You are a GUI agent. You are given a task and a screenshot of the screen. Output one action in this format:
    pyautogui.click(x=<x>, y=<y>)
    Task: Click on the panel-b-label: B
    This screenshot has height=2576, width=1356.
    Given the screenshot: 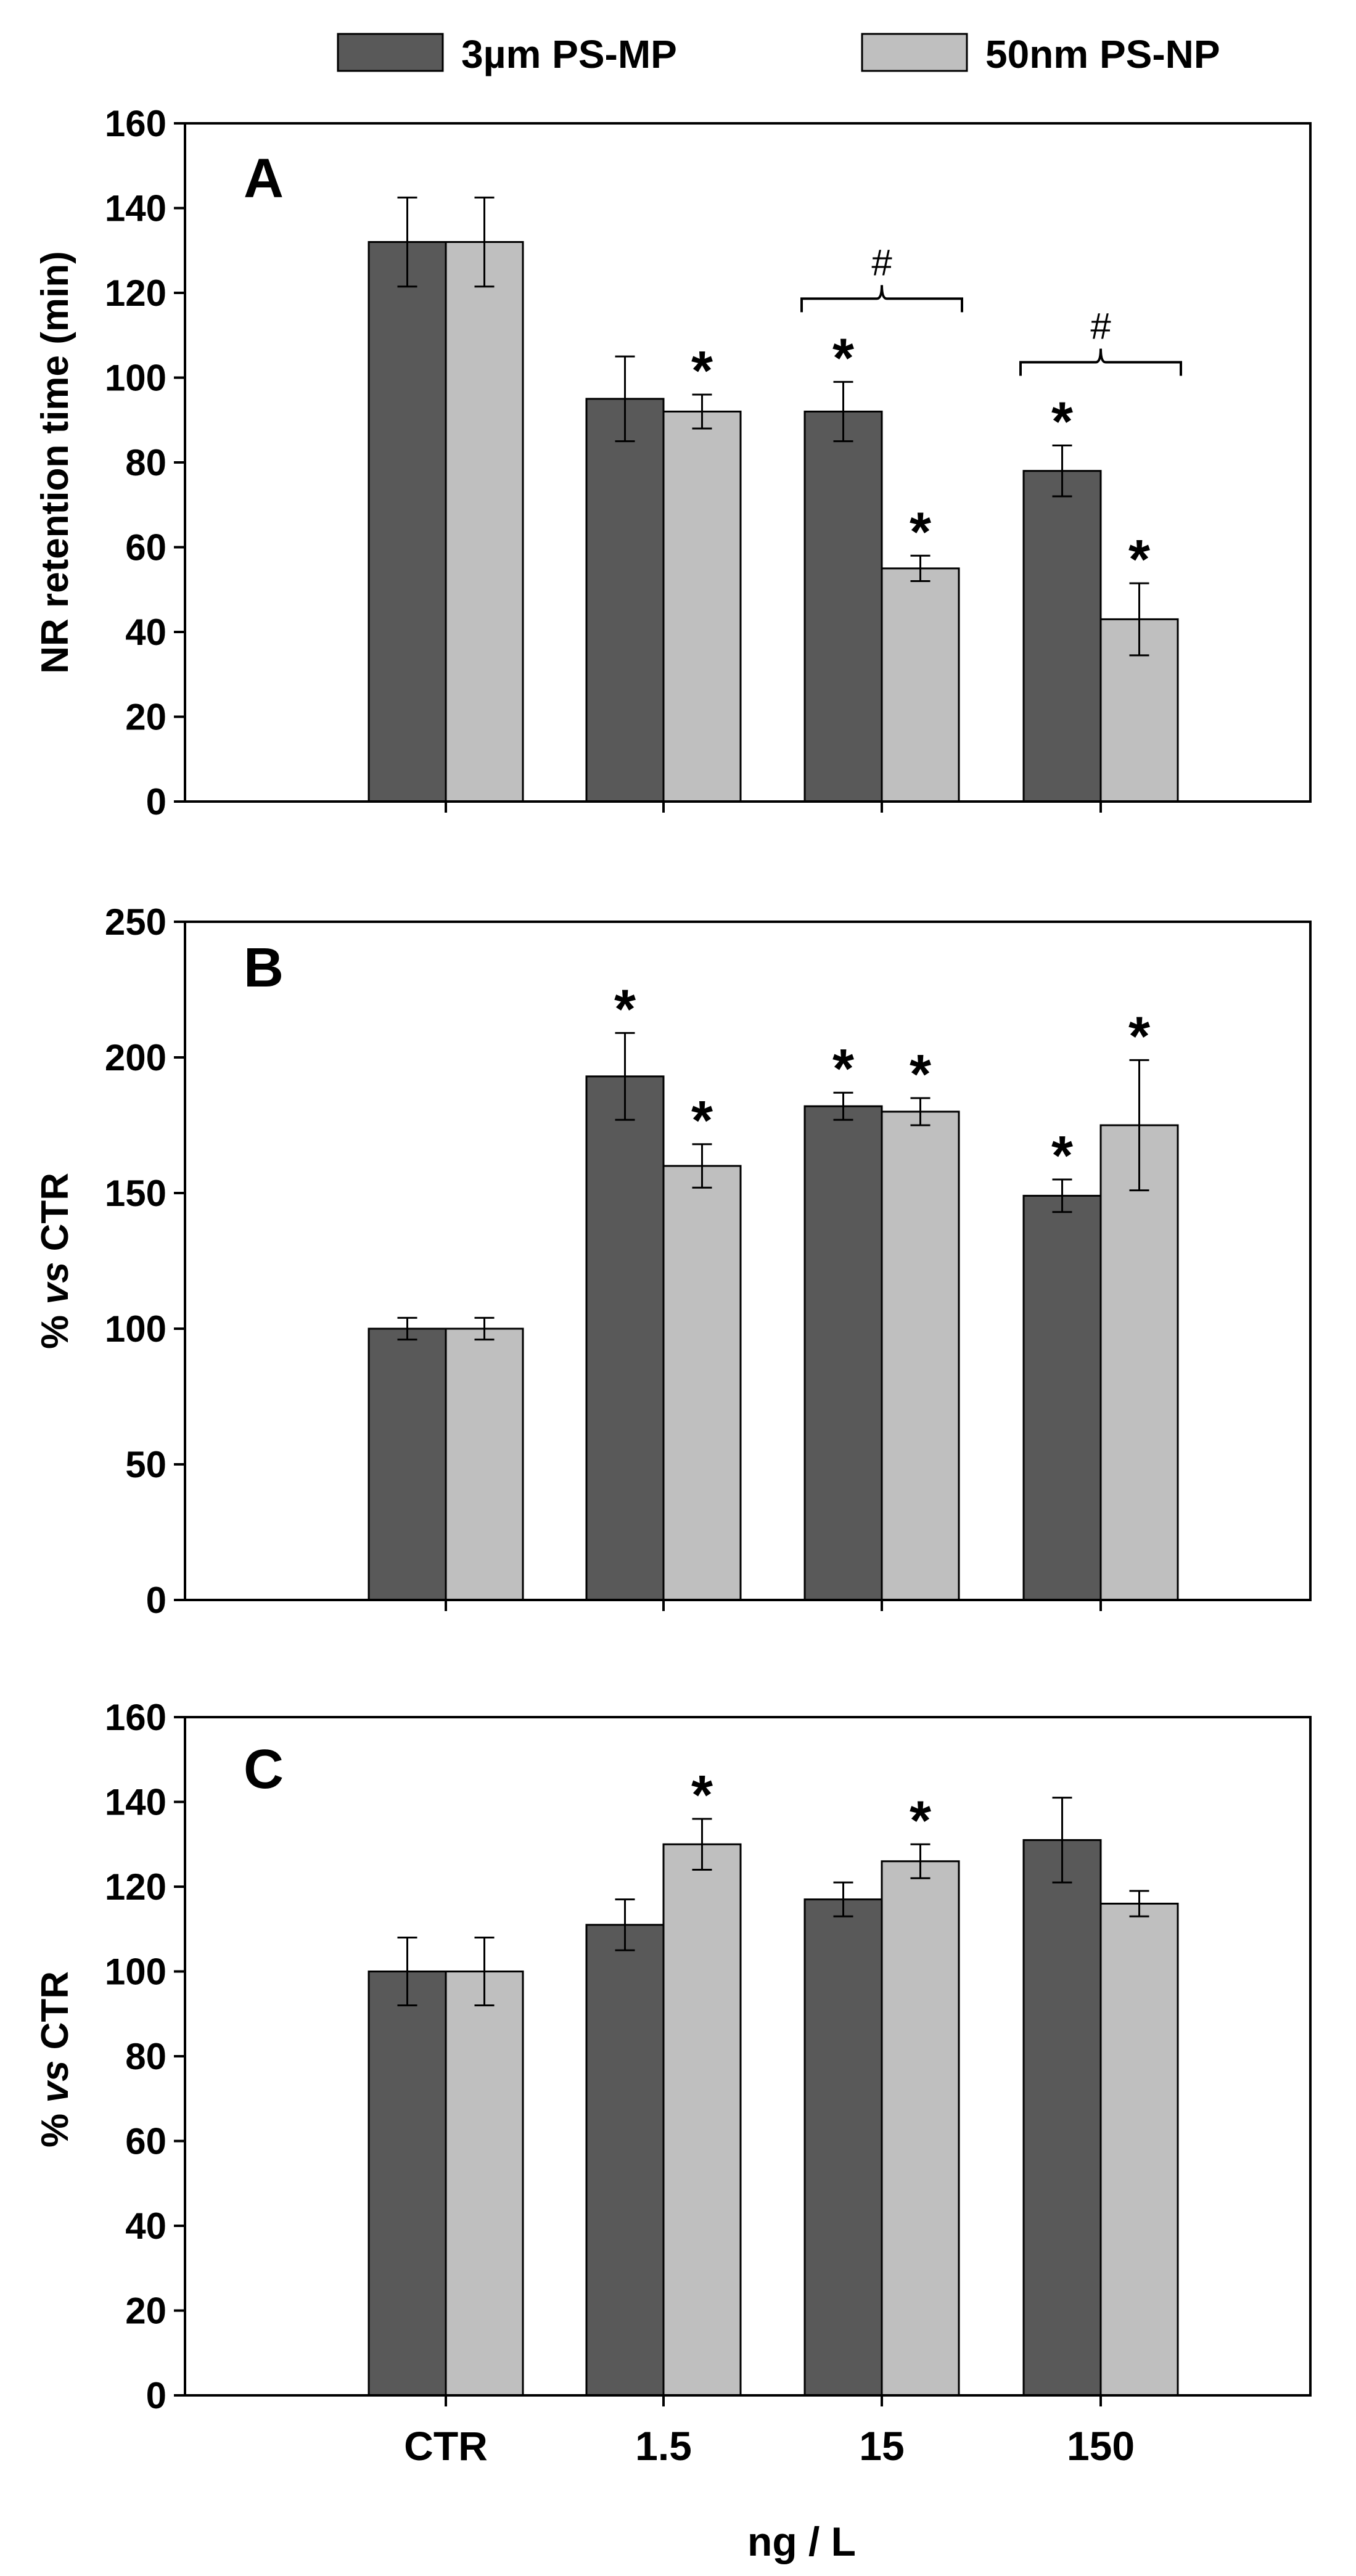 What is the action you would take?
    pyautogui.click(x=264, y=968)
    